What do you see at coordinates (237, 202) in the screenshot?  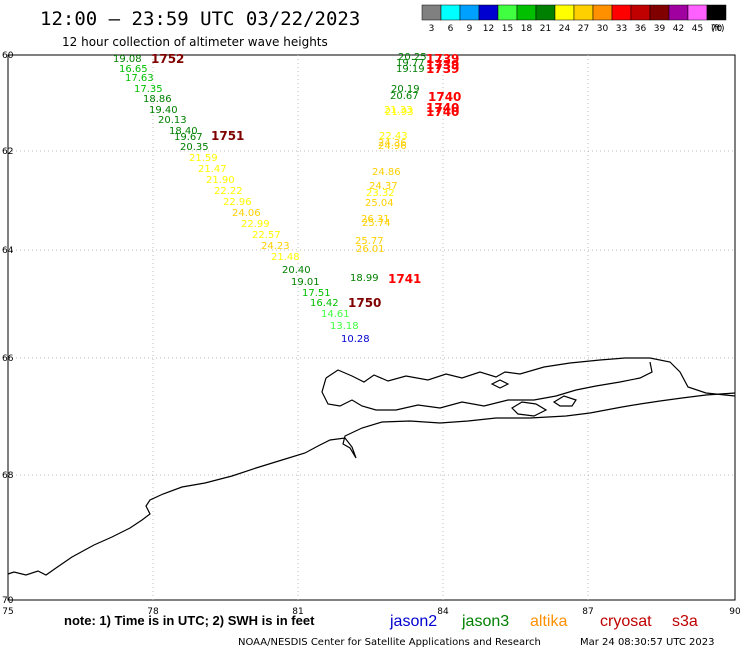 I see `wave-height-label: 22.96` at bounding box center [237, 202].